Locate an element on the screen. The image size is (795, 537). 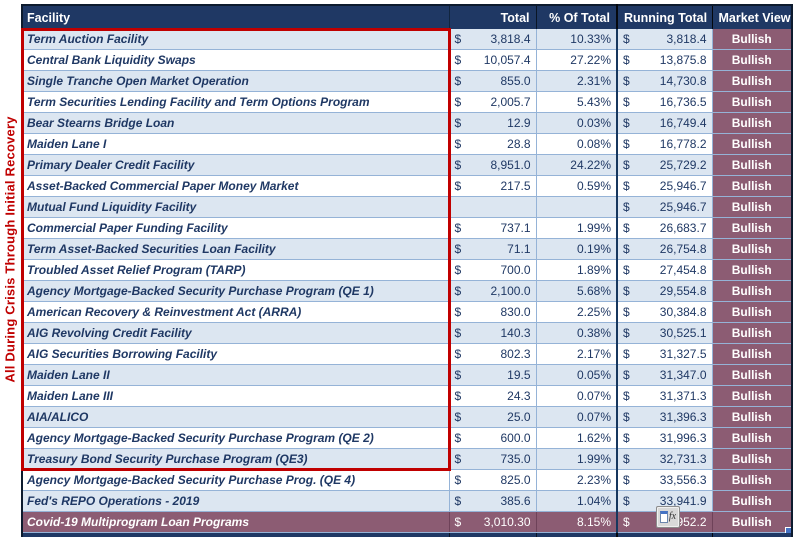
running-total-cell: $31,396.3 is located at coordinates (665, 417).